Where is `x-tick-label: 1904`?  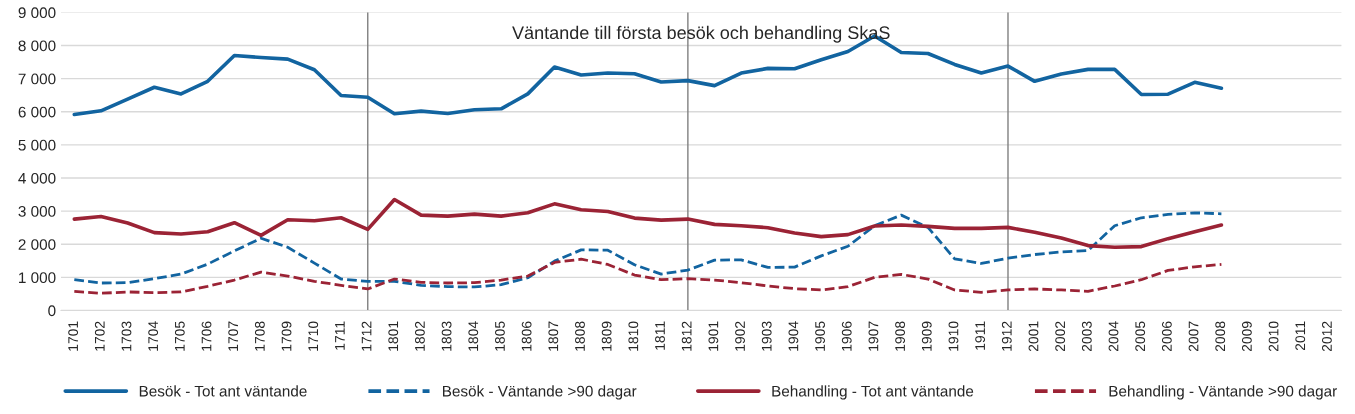 x-tick-label: 1904 is located at coordinates (793, 336).